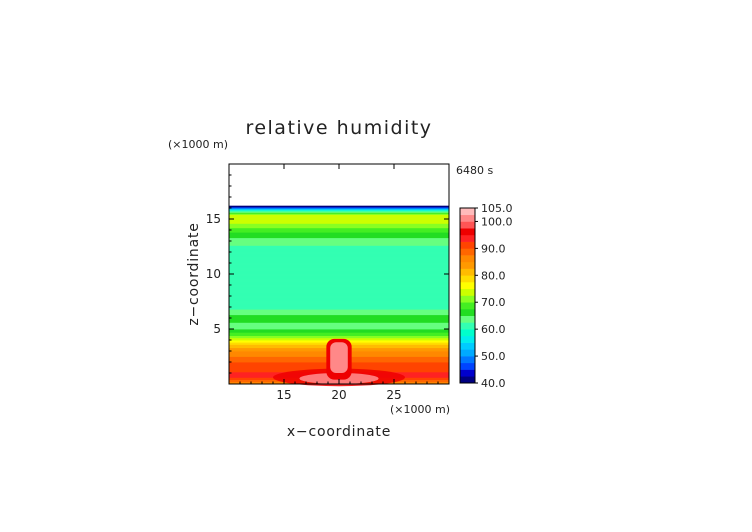 The height and width of the screenshot is (532, 752). Describe the element at coordinates (493, 329) in the screenshot. I see `colorbar-tick-label: 60.0` at that location.